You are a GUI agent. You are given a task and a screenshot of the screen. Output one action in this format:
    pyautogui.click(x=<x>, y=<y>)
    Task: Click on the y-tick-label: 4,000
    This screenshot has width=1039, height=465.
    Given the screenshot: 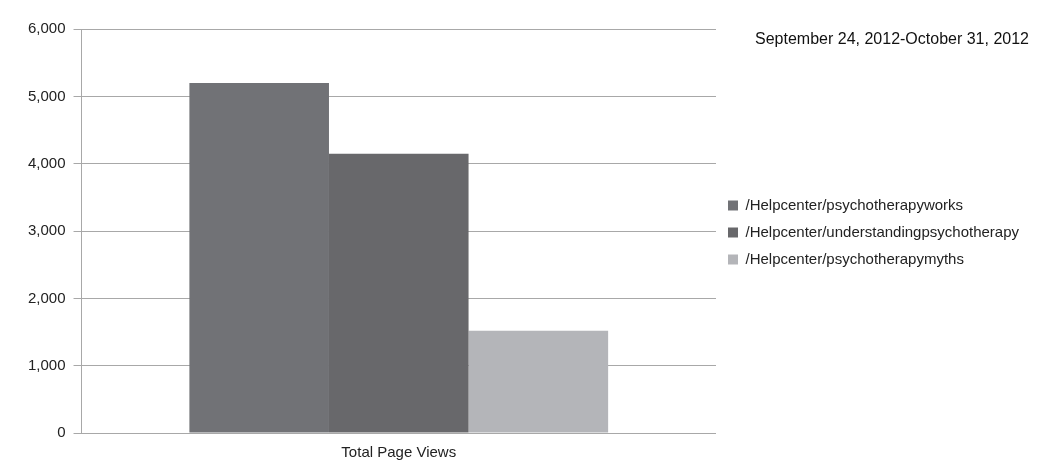 What is the action you would take?
    pyautogui.click(x=46, y=162)
    